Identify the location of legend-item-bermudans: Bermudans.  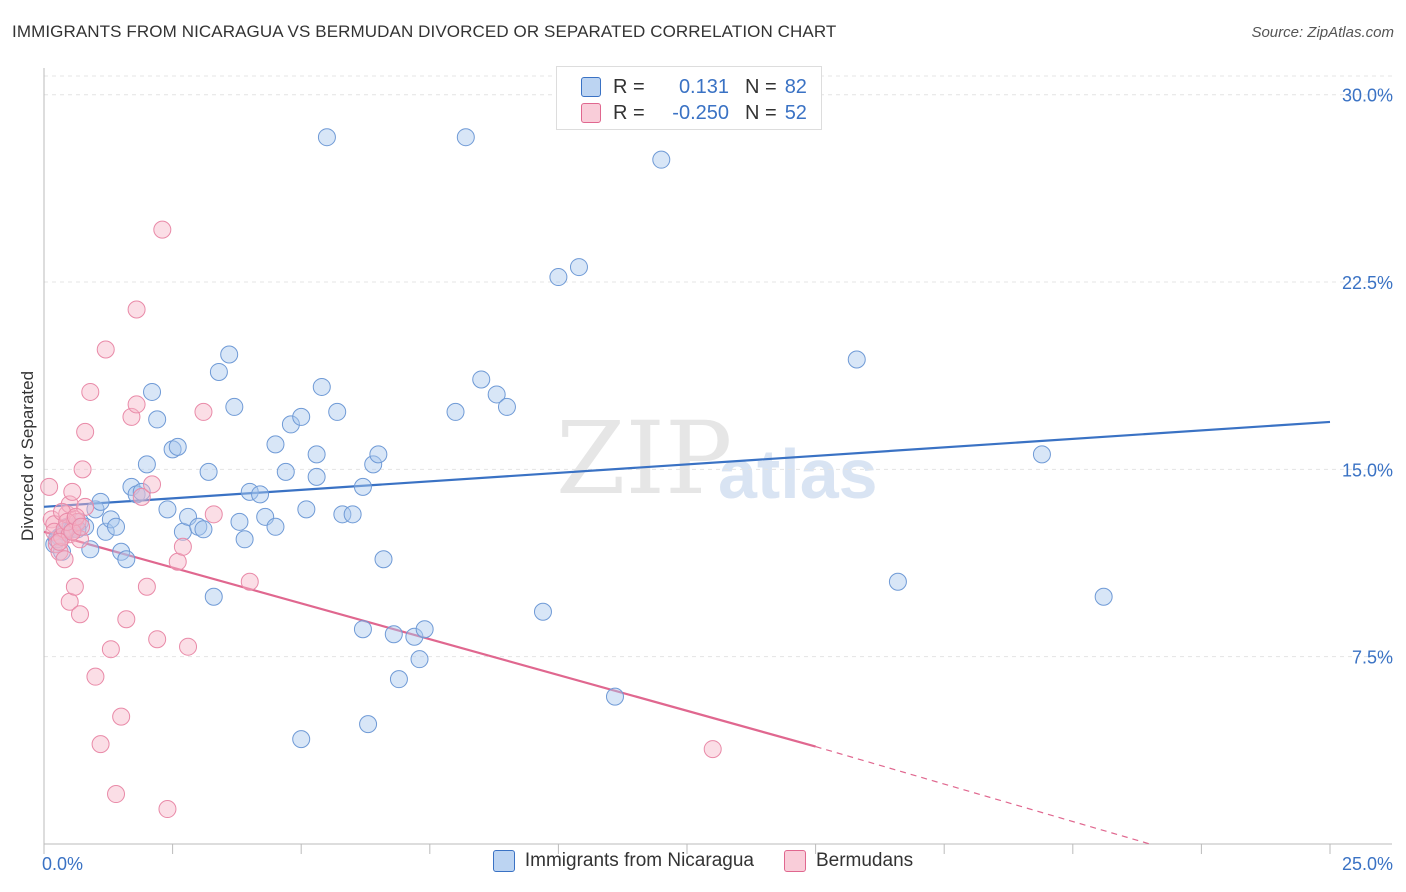
(848, 861).